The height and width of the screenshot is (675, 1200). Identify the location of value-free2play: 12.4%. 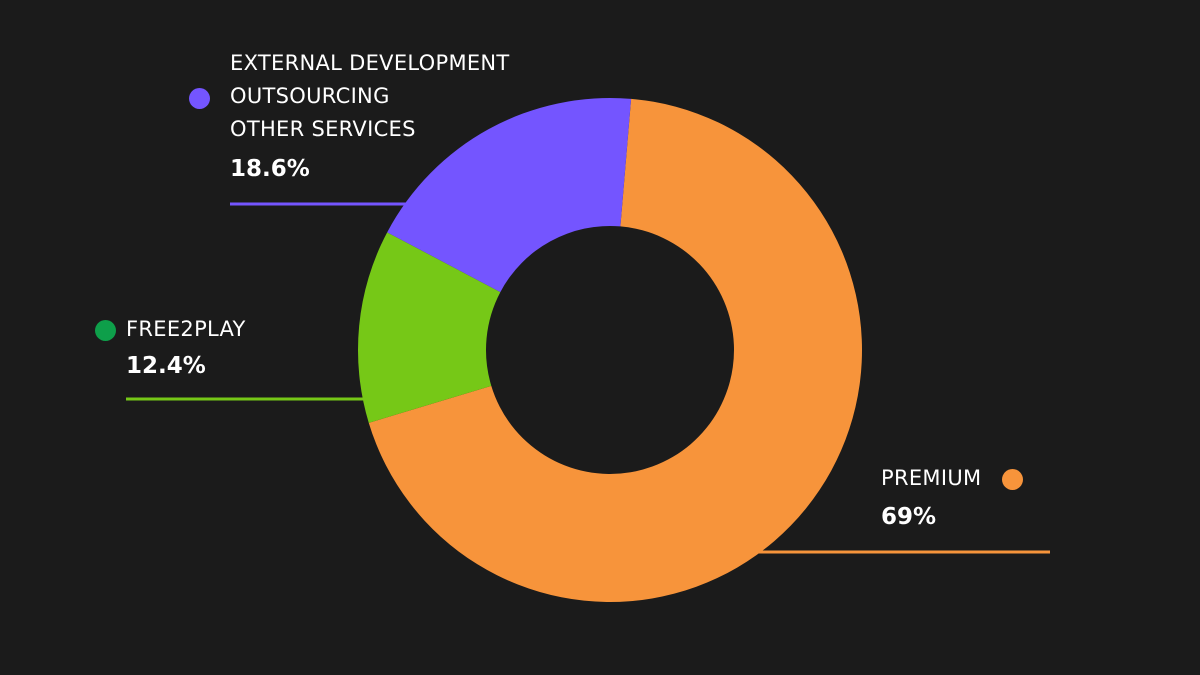
(166, 366).